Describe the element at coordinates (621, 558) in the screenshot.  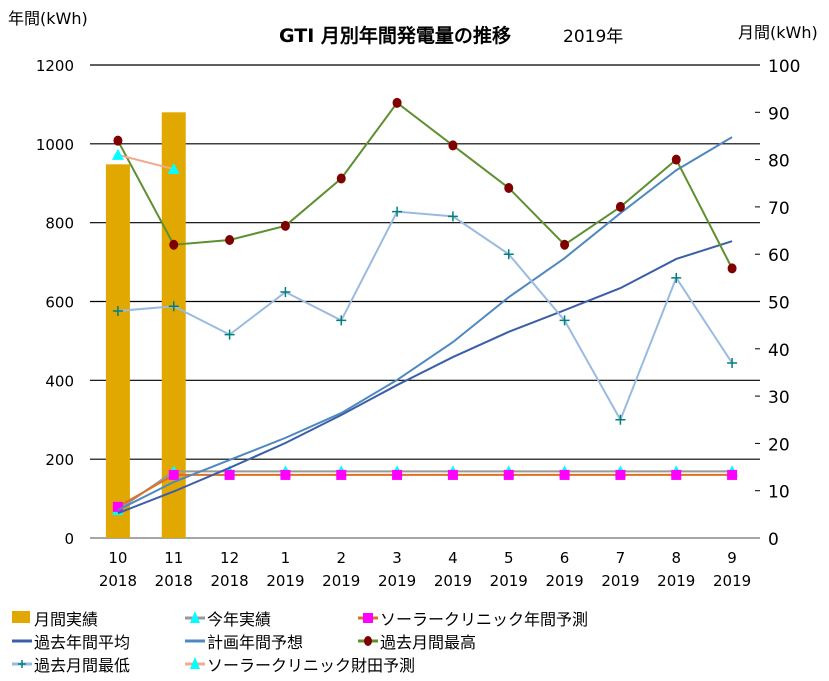
I see `x-tick-label: 7` at that location.